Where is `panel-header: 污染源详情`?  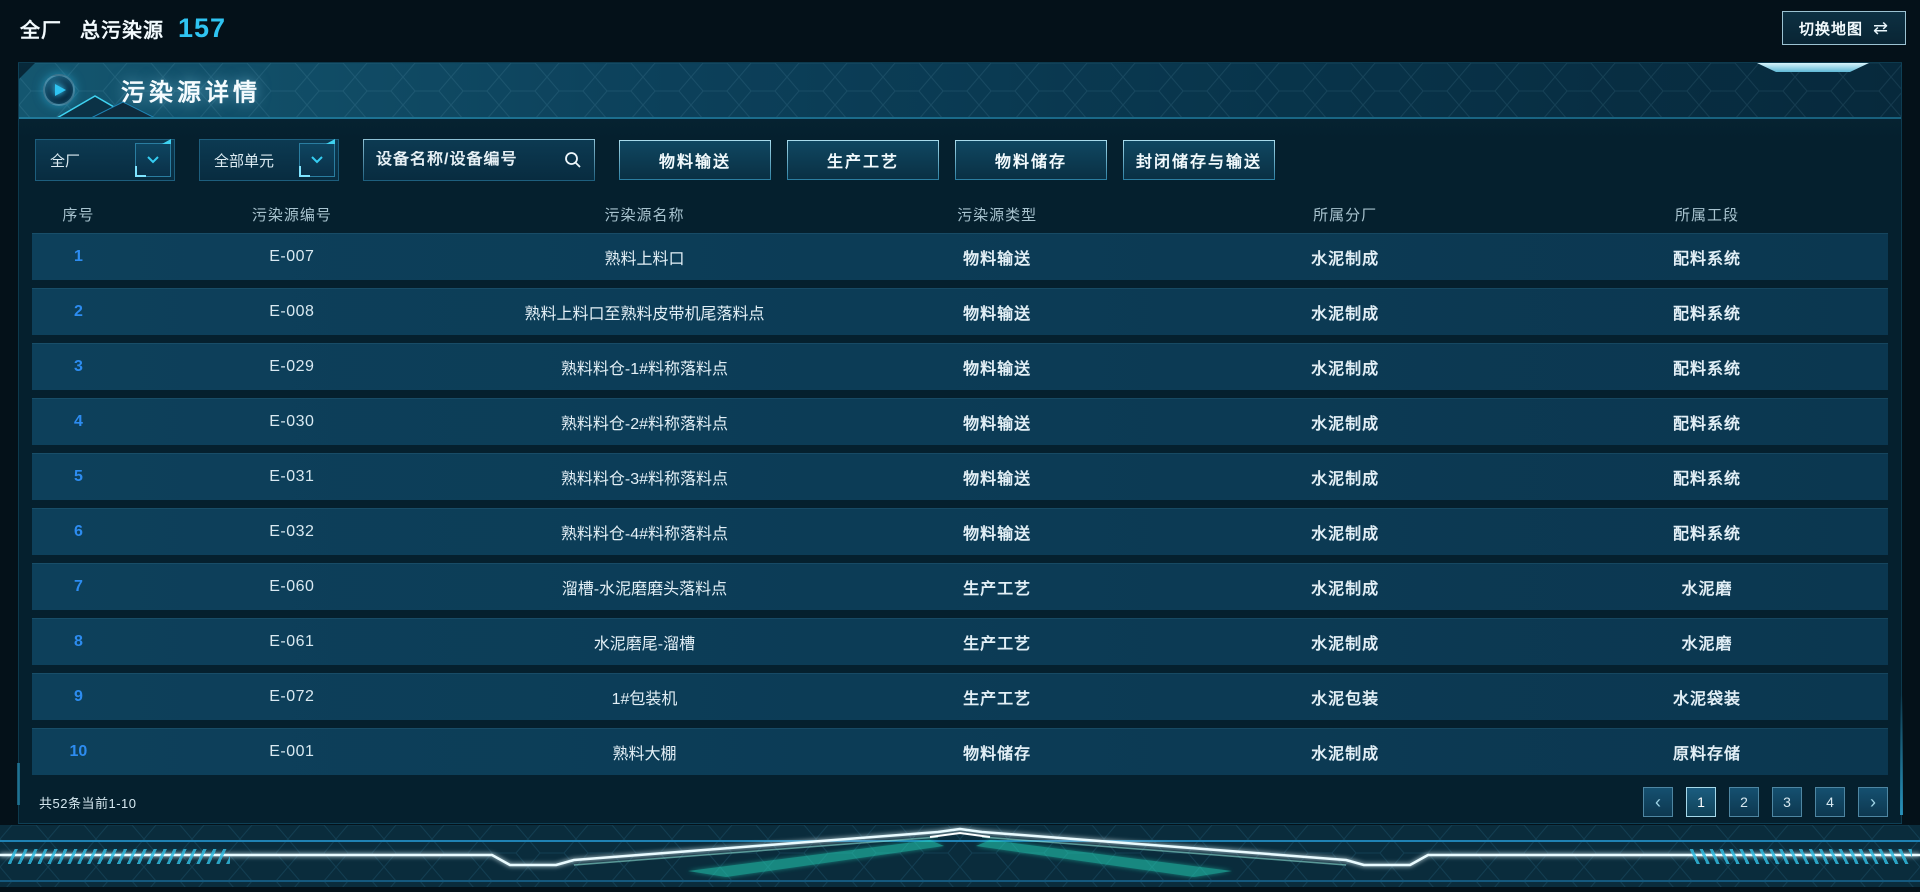
panel-header: 污染源详情 is located at coordinates (960, 91).